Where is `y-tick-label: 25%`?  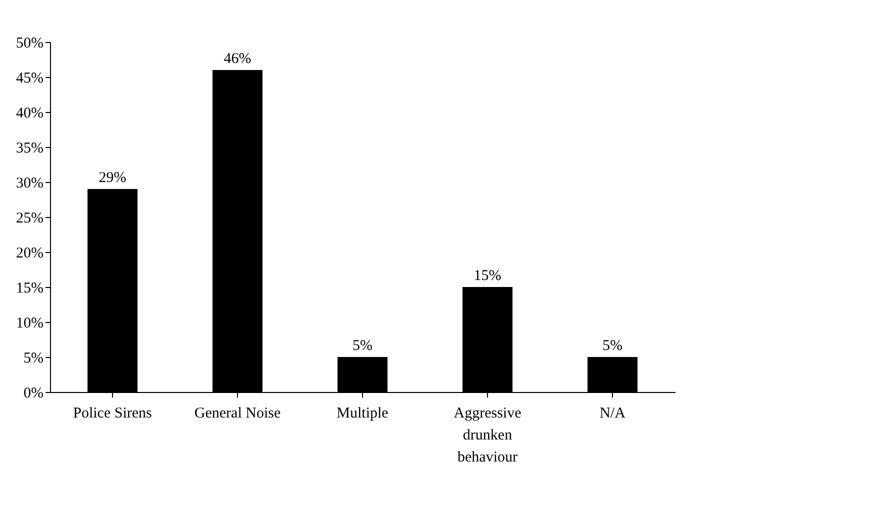
y-tick-label: 25% is located at coordinates (30, 218).